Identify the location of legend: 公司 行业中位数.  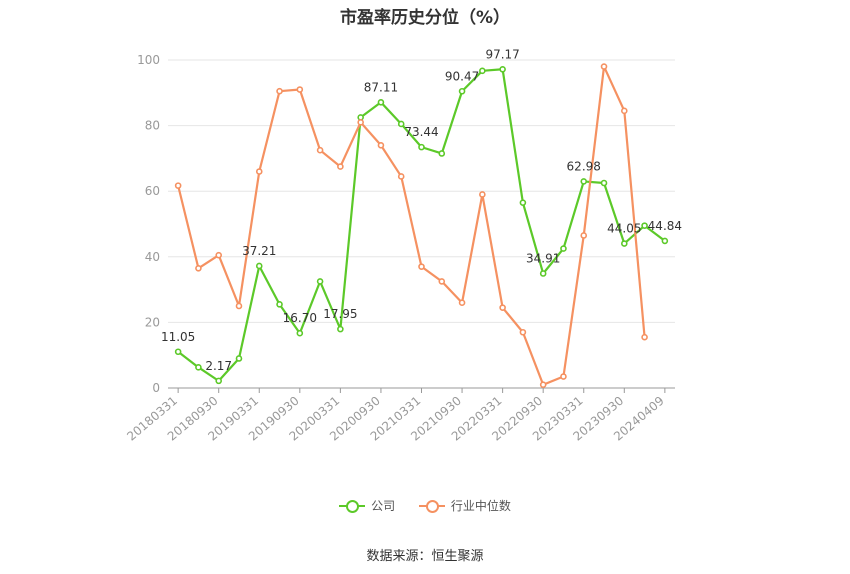
(425, 506).